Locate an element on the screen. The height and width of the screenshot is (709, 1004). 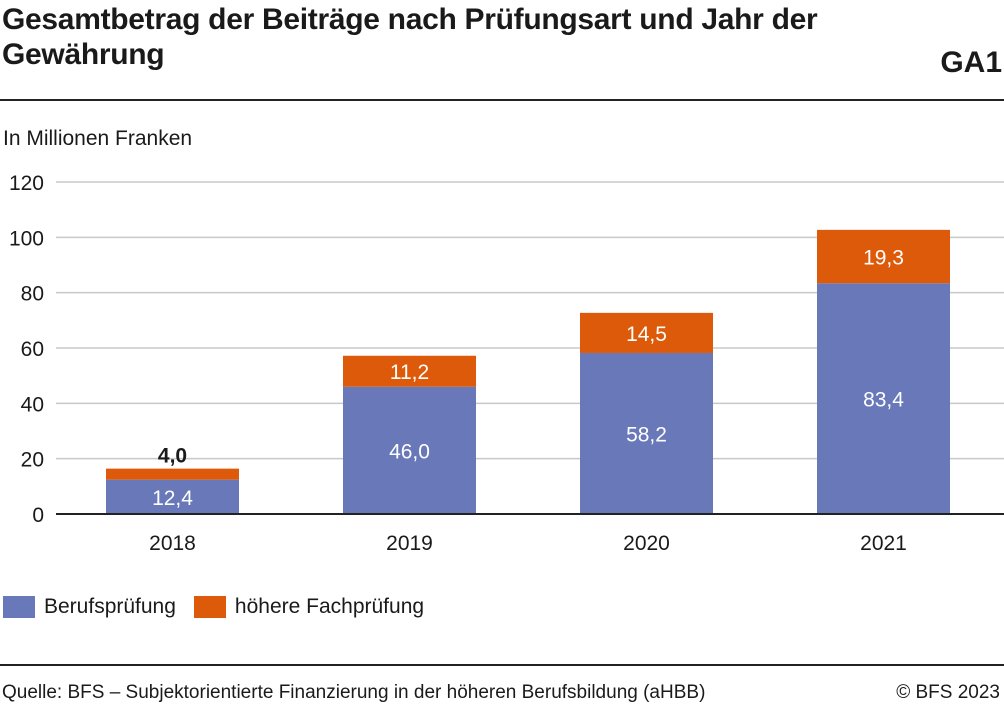
data-label: 58,2 is located at coordinates (646, 434).